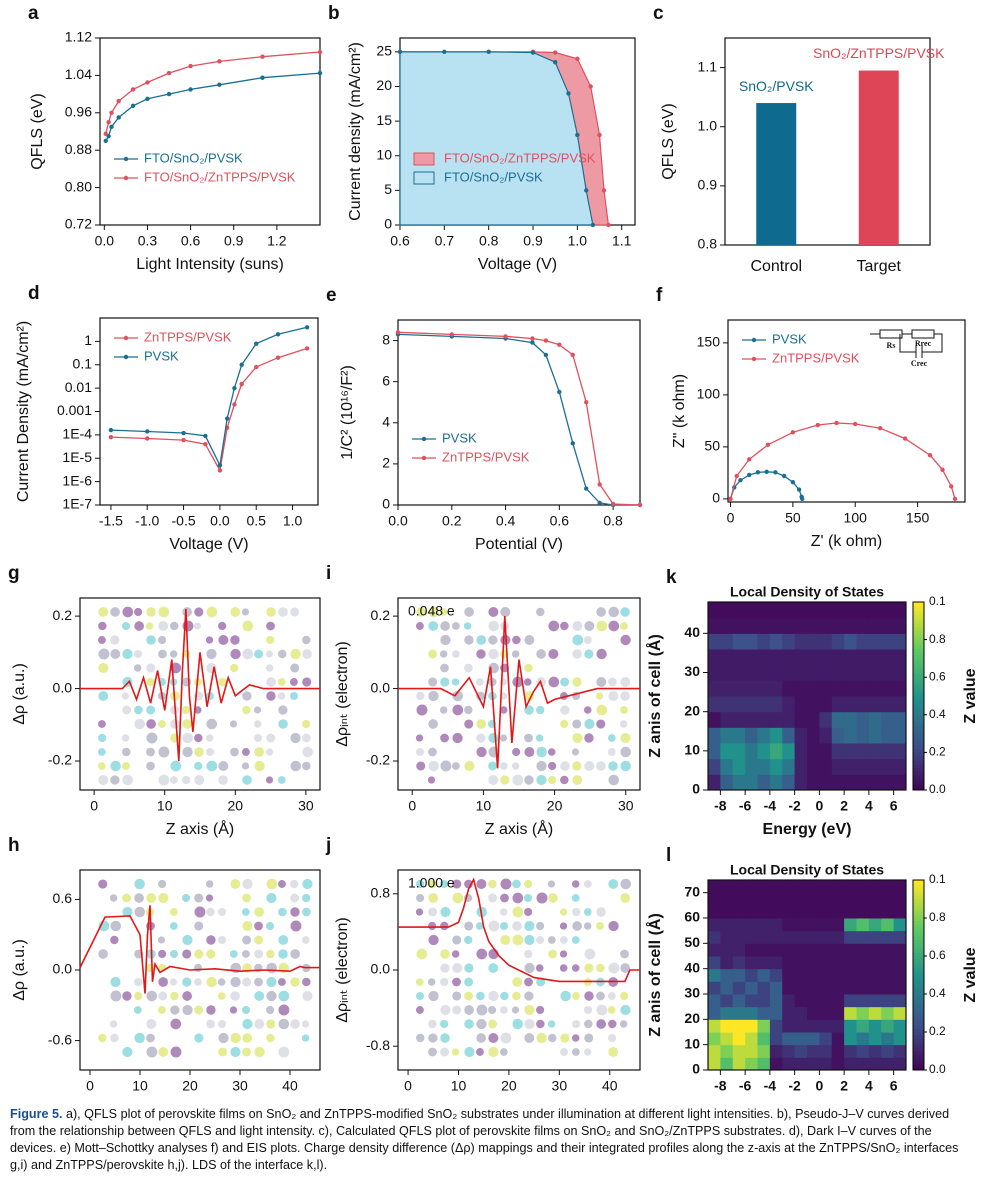 The width and height of the screenshot is (986, 1196). I want to click on bar-annotation: SnO₂/ZnTPPS/PVSK, so click(879, 53).